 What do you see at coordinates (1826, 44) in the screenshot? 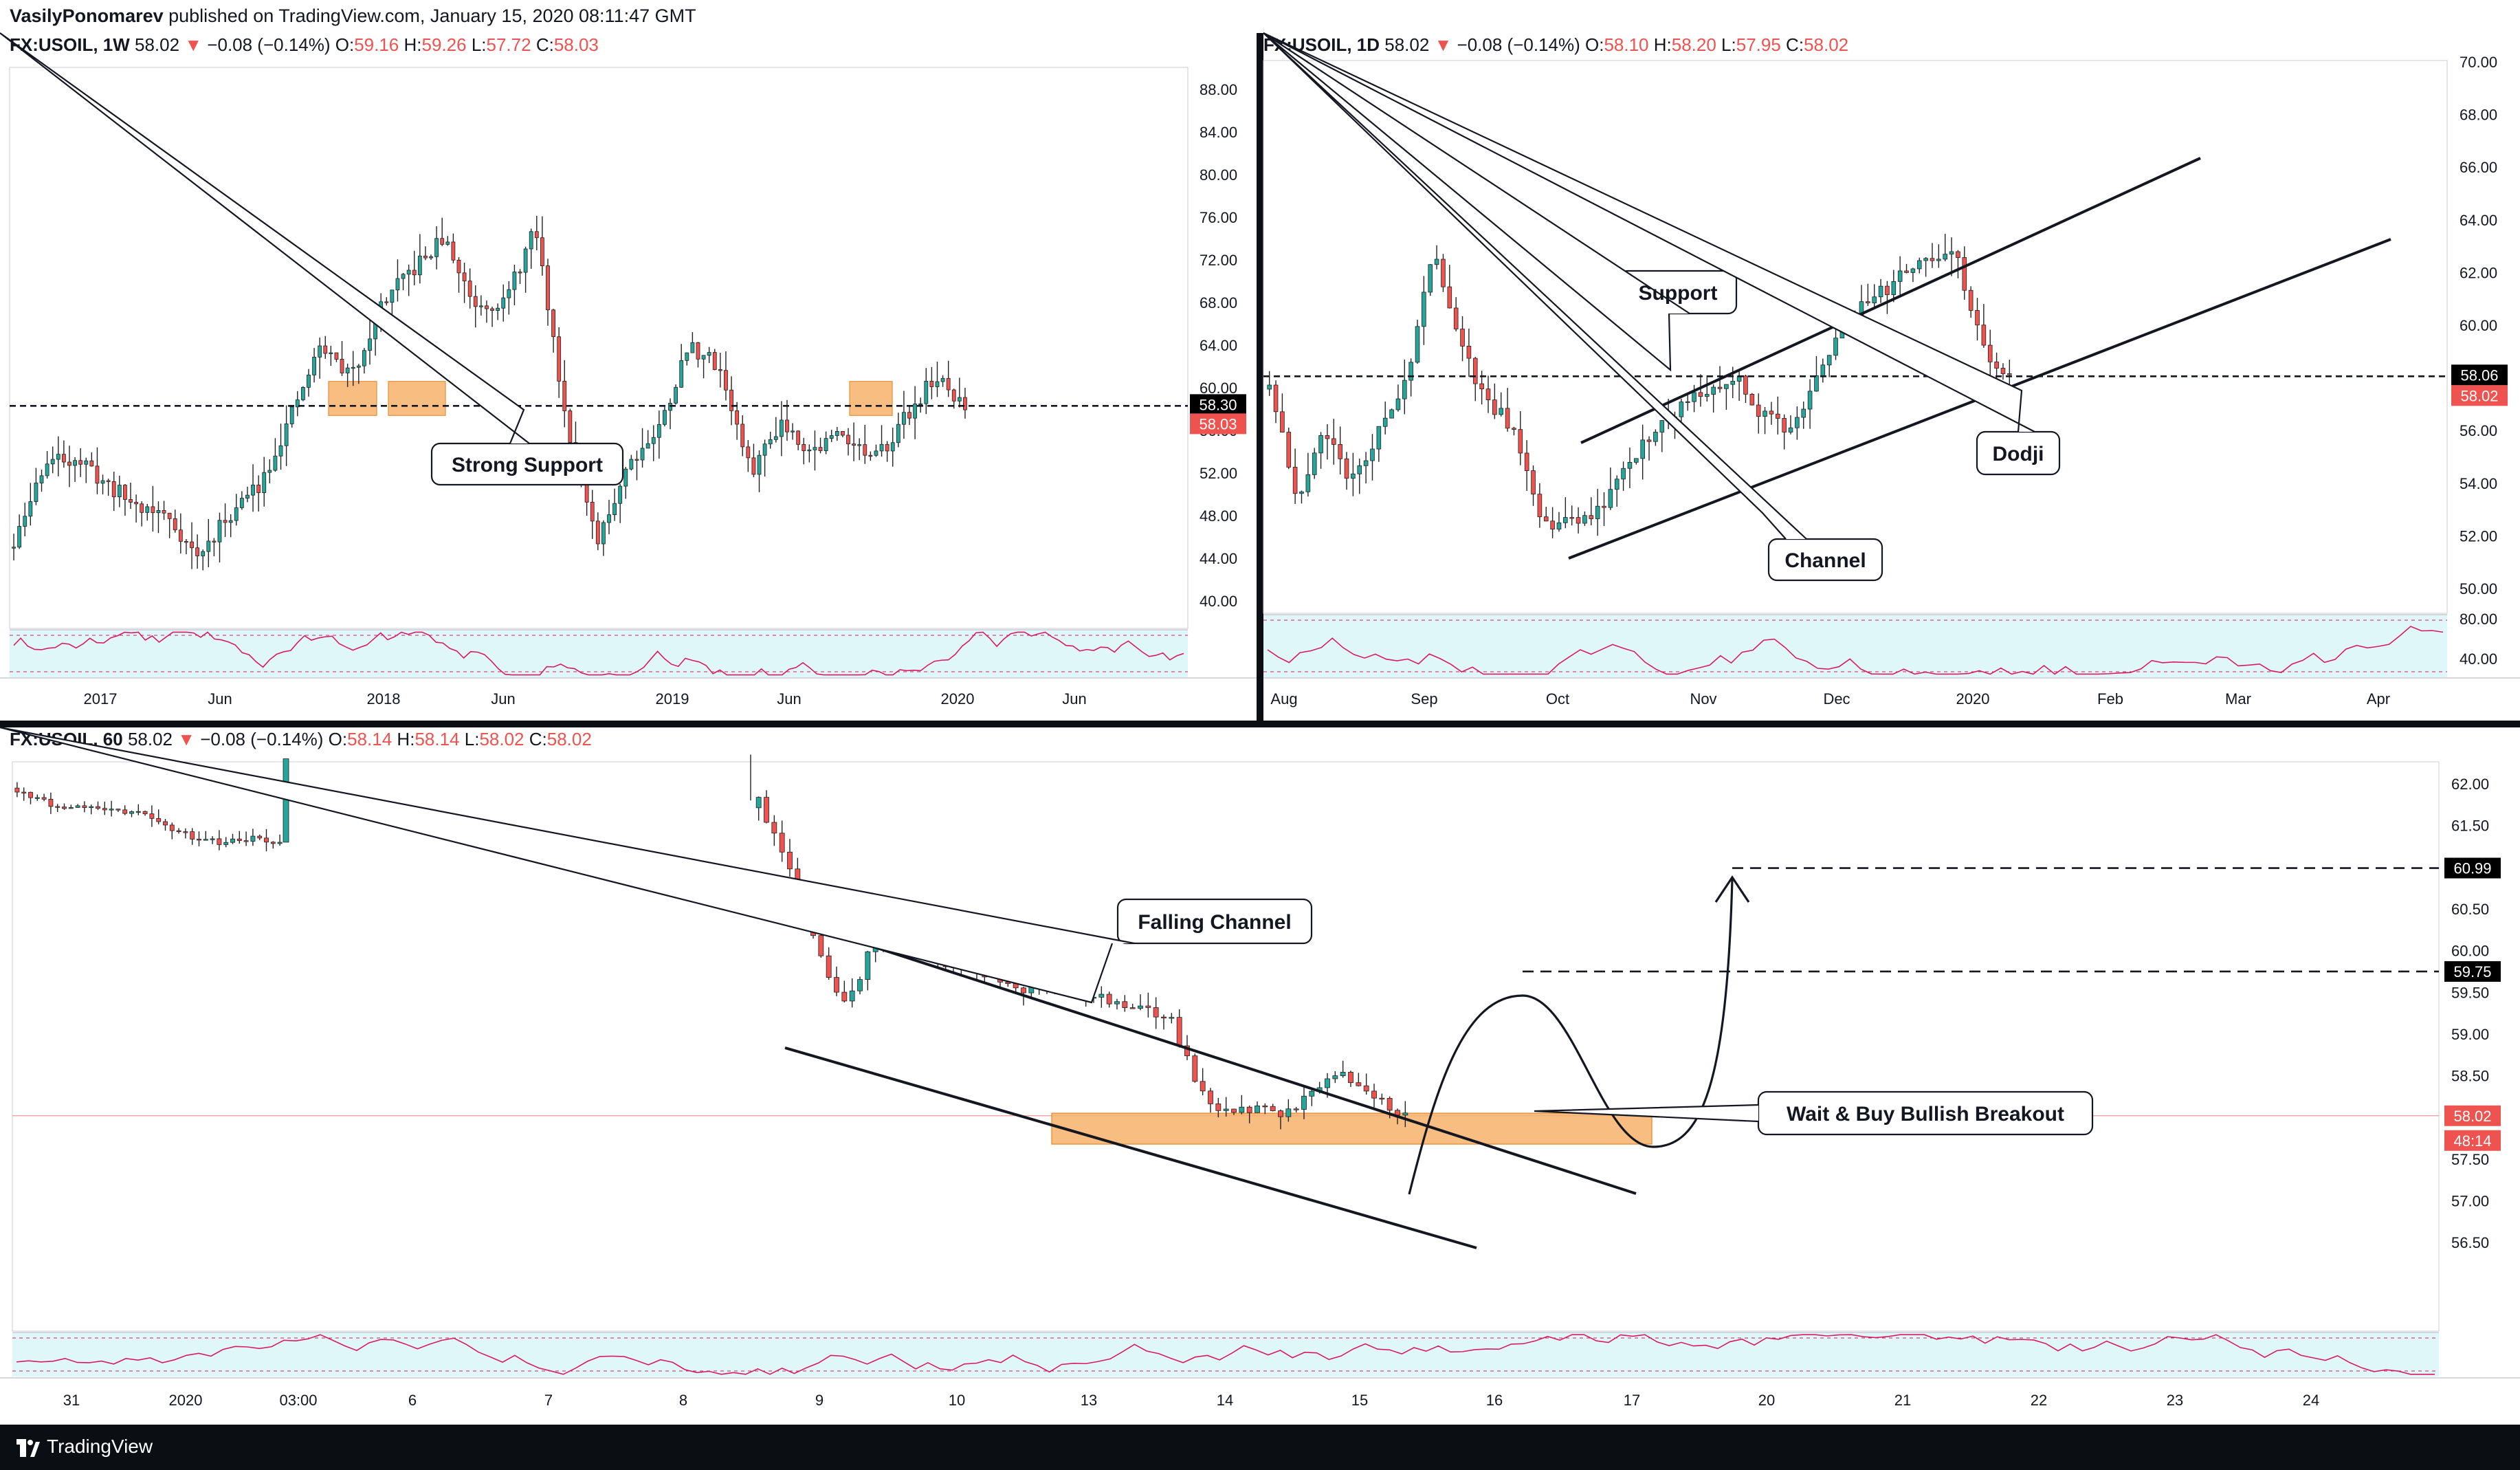
I see `daily-close: 58.02` at bounding box center [1826, 44].